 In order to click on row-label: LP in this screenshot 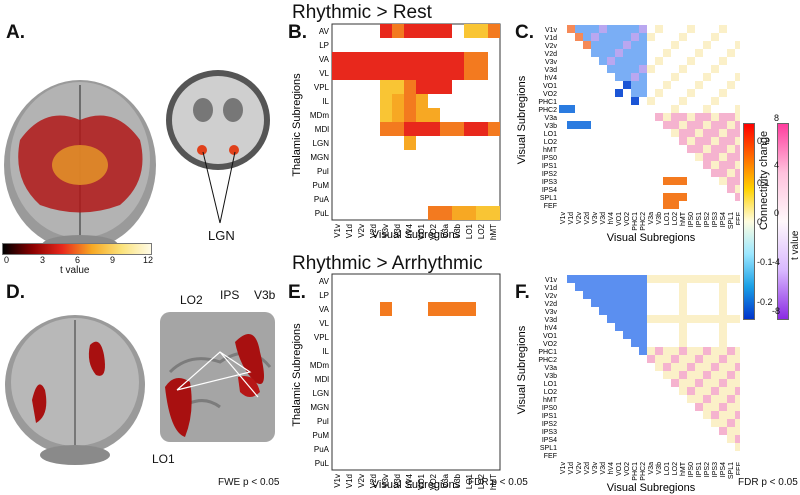, I will do `click(324, 295)`.